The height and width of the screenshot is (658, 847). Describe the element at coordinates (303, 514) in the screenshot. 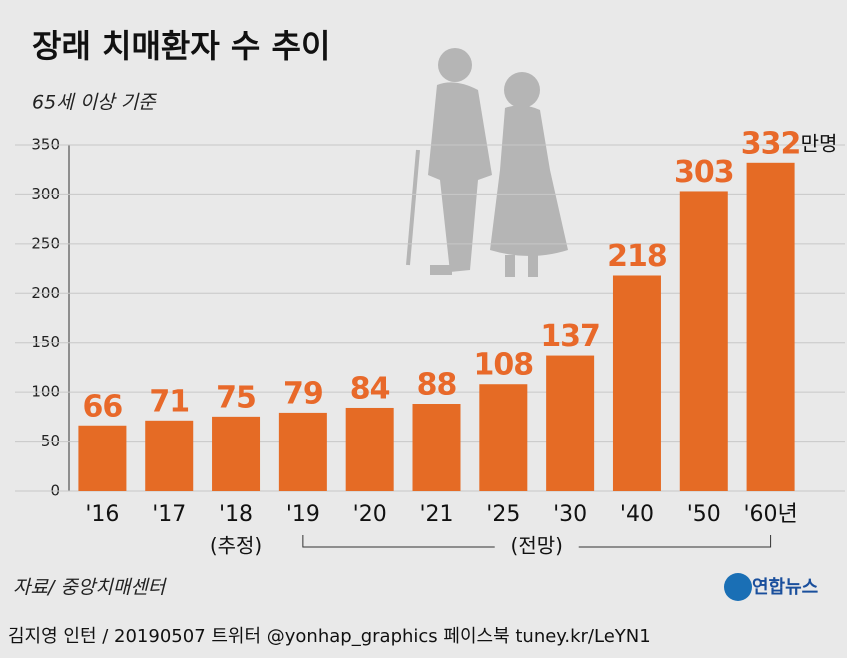

I see `x-tick-label: '19` at that location.